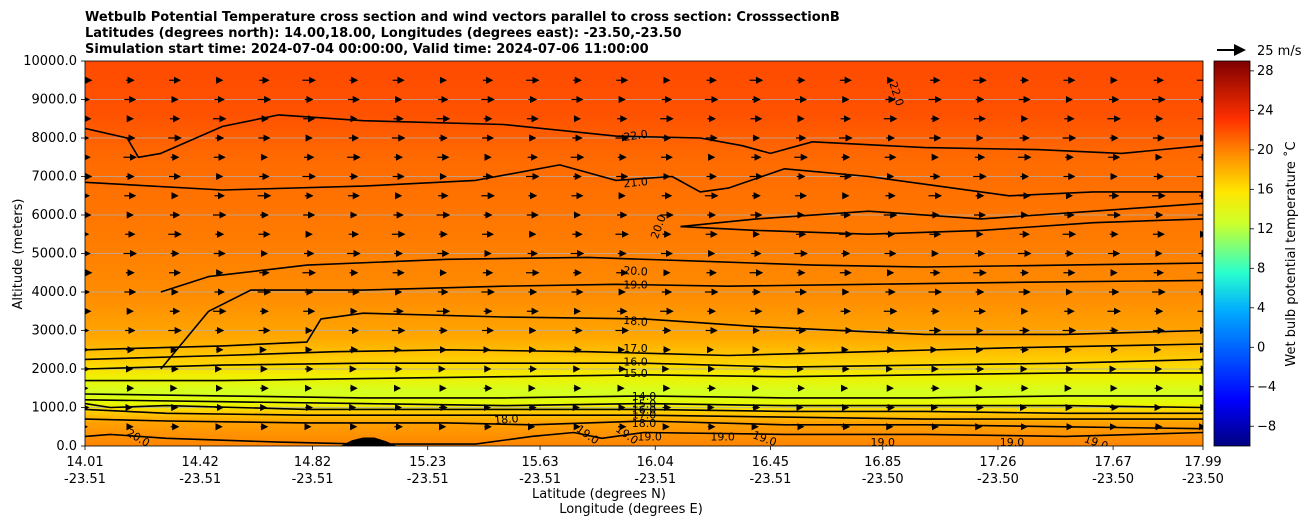  What do you see at coordinates (599, 494) in the screenshot?
I see `x-axis-label-latitude: Latitude (degrees N)` at bounding box center [599, 494].